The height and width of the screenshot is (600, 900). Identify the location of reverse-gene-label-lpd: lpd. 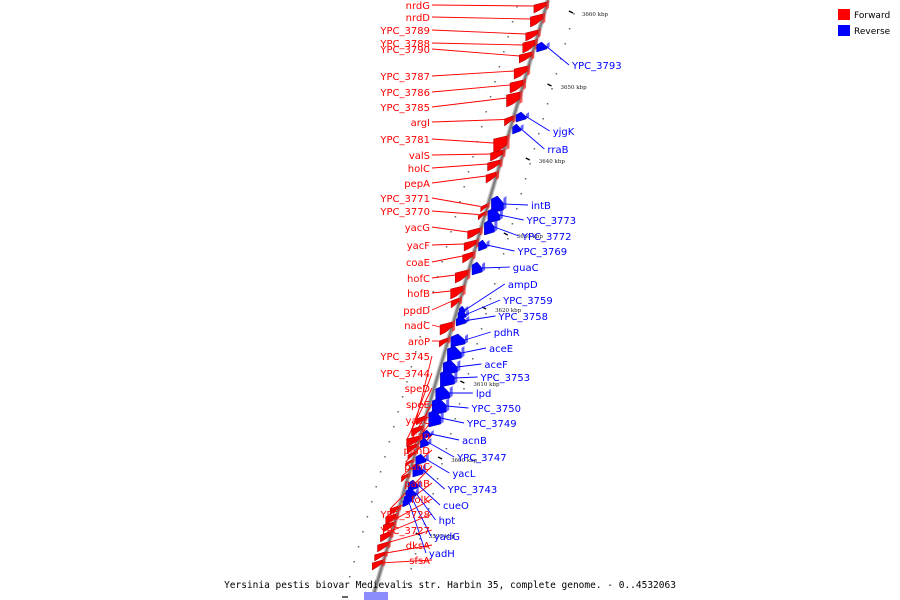
(483, 394).